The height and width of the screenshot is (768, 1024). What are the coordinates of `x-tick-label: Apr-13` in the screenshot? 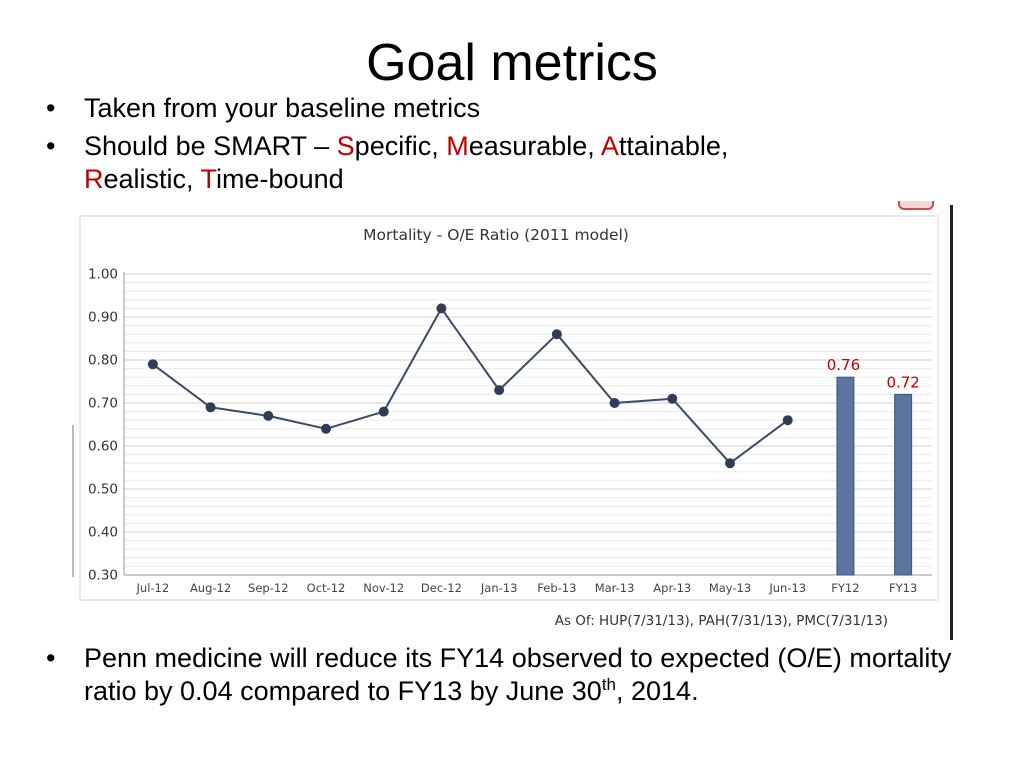 It's located at (672, 588).